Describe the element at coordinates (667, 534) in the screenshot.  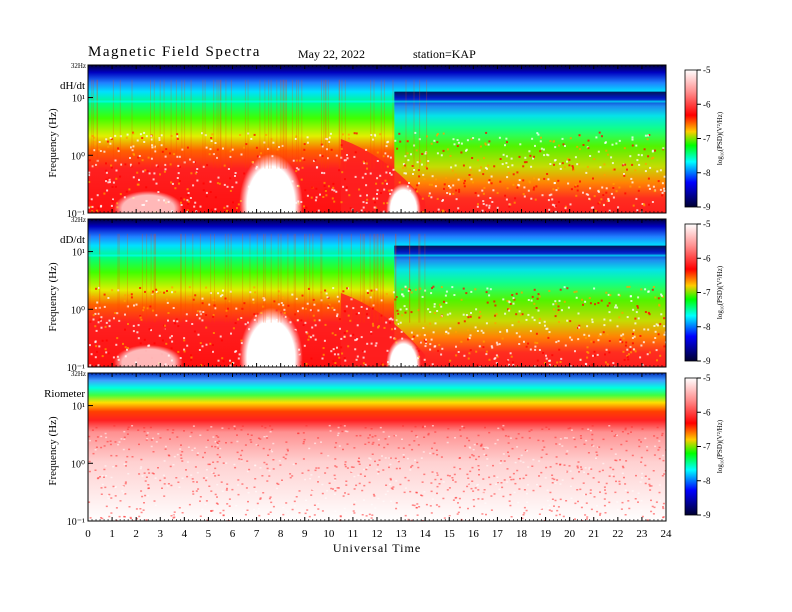
I see `x-tick-label: 24` at that location.